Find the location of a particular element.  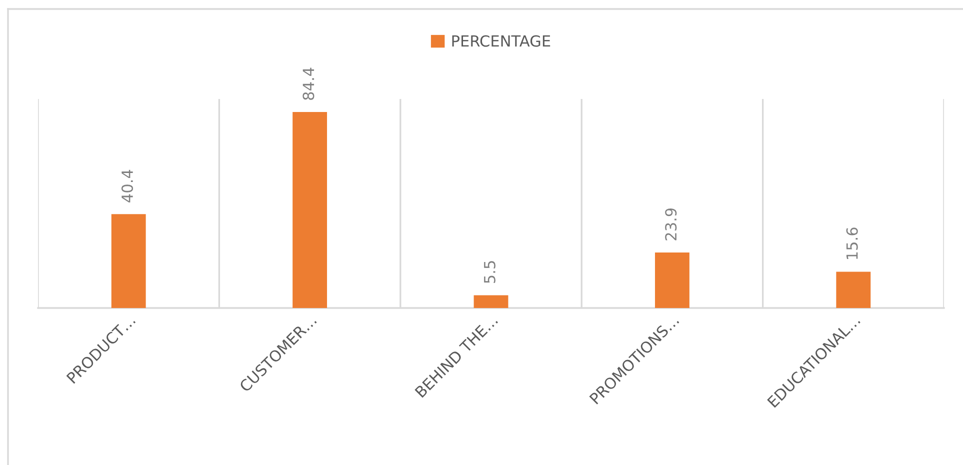

data-label: 84.4 is located at coordinates (308, 84).